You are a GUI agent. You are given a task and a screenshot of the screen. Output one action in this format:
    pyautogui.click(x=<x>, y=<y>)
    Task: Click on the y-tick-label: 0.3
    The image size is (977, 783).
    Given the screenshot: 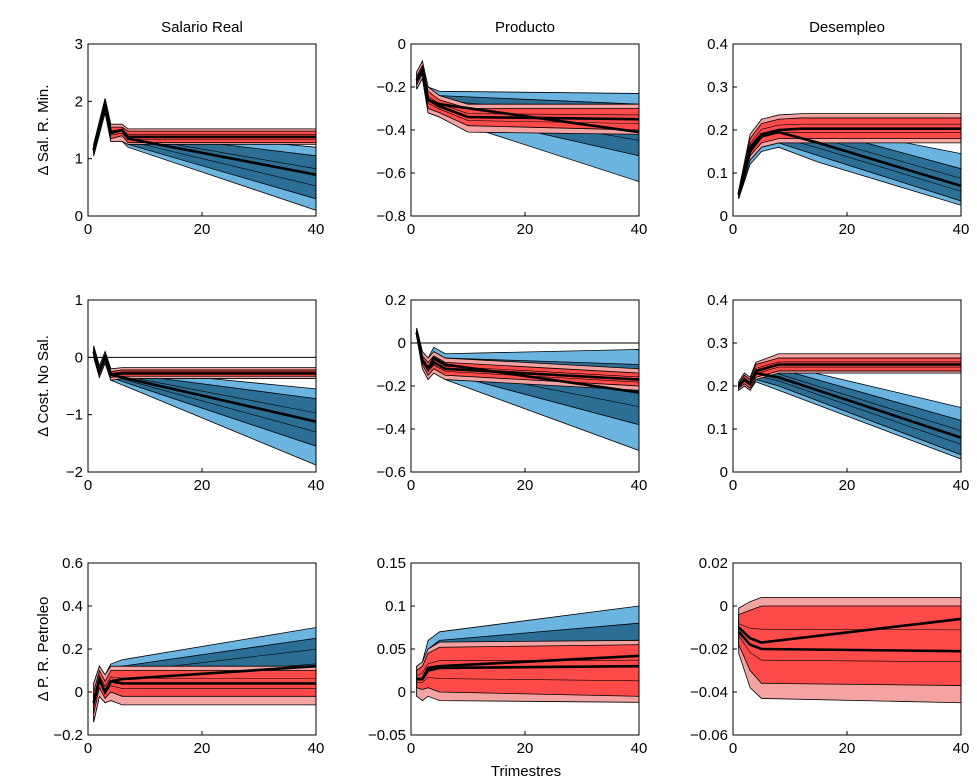 What is the action you would take?
    pyautogui.click(x=717, y=343)
    